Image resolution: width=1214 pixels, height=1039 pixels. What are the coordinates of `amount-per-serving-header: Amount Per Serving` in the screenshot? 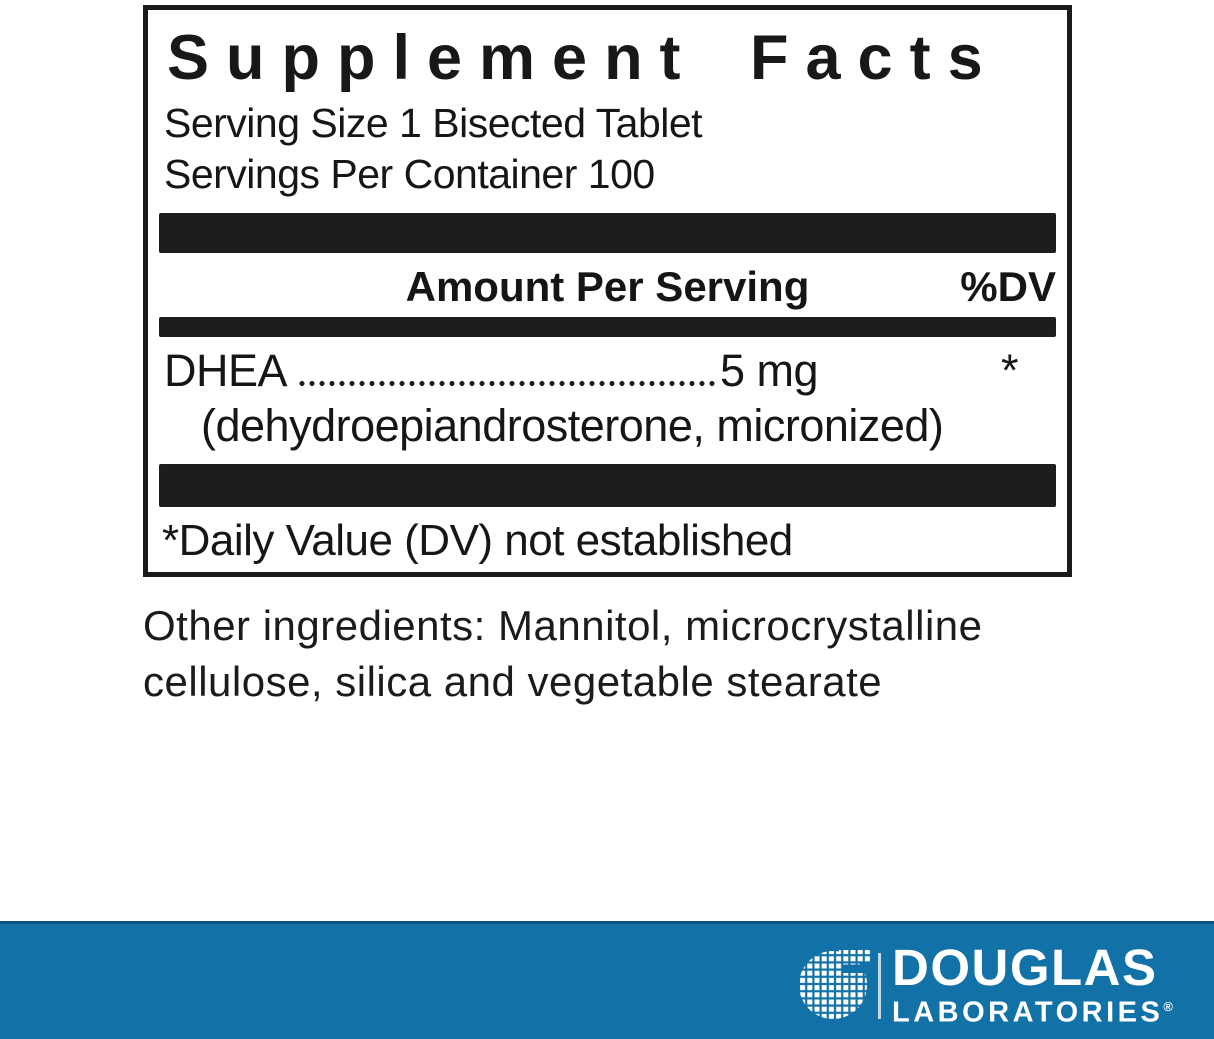 It's located at (607, 286).